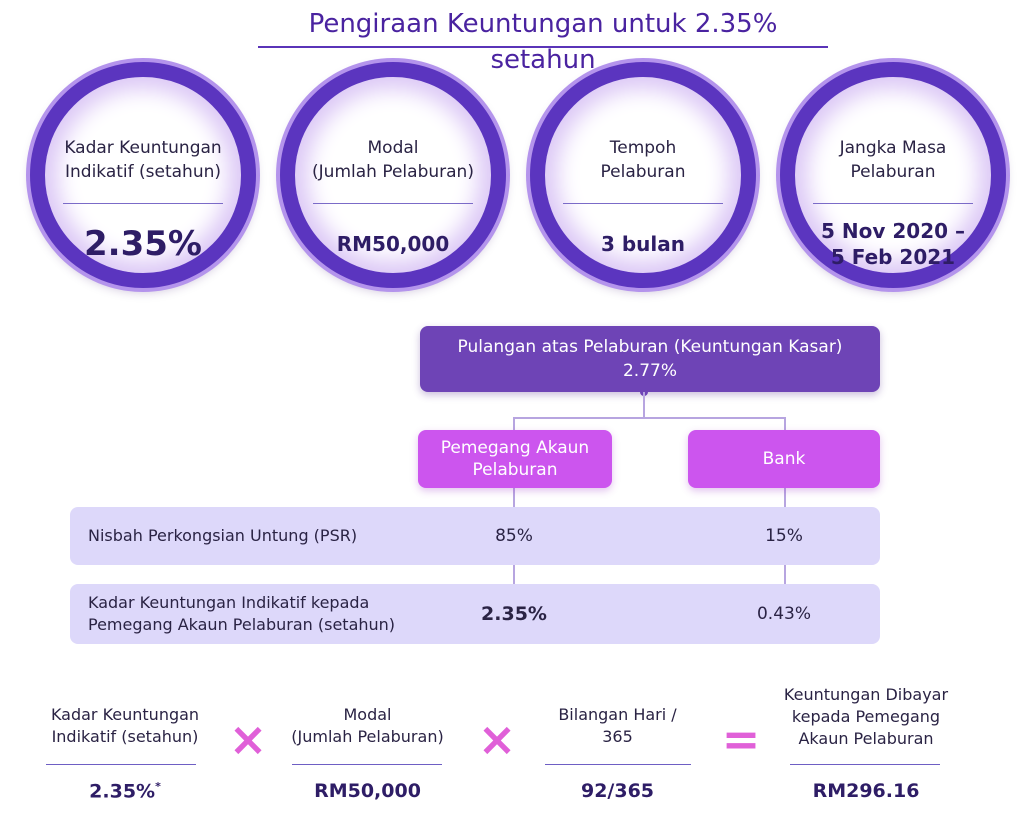 This screenshot has height=816, width=1034. I want to click on formula-label-line: Akaun Pelaburan, so click(866, 738).